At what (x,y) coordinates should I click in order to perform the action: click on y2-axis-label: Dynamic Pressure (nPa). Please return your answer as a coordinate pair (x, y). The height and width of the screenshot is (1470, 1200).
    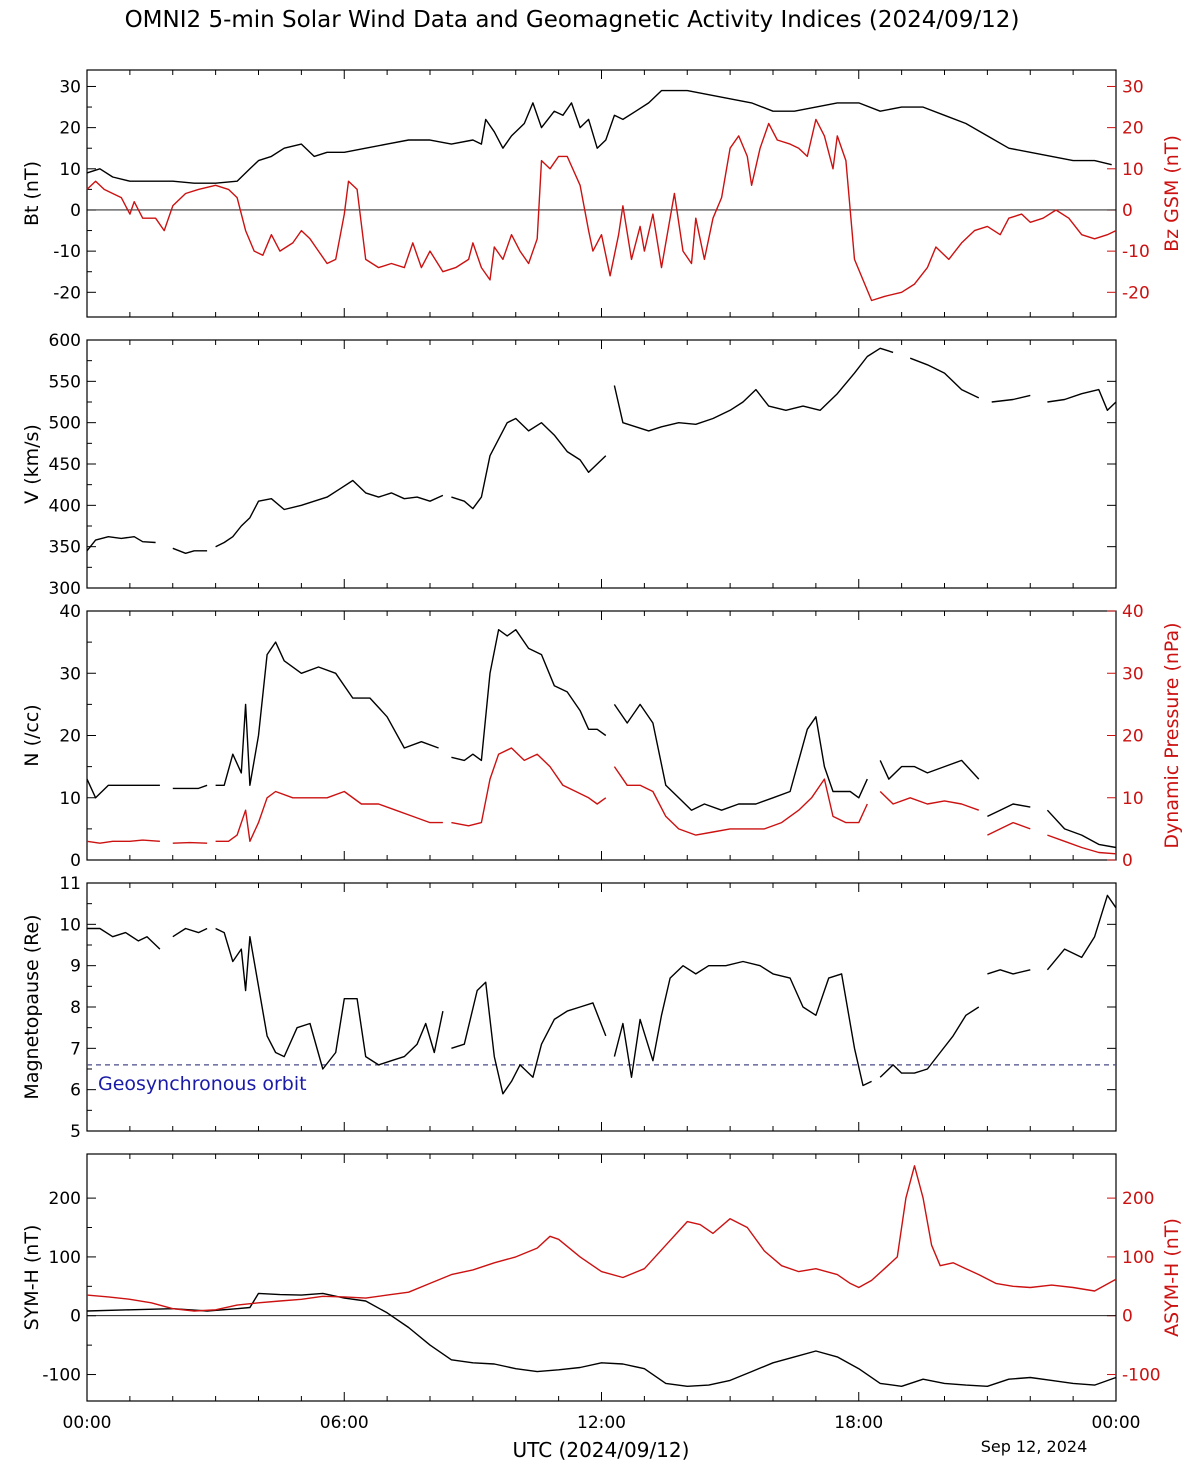
    Looking at the image, I should click on (1172, 735).